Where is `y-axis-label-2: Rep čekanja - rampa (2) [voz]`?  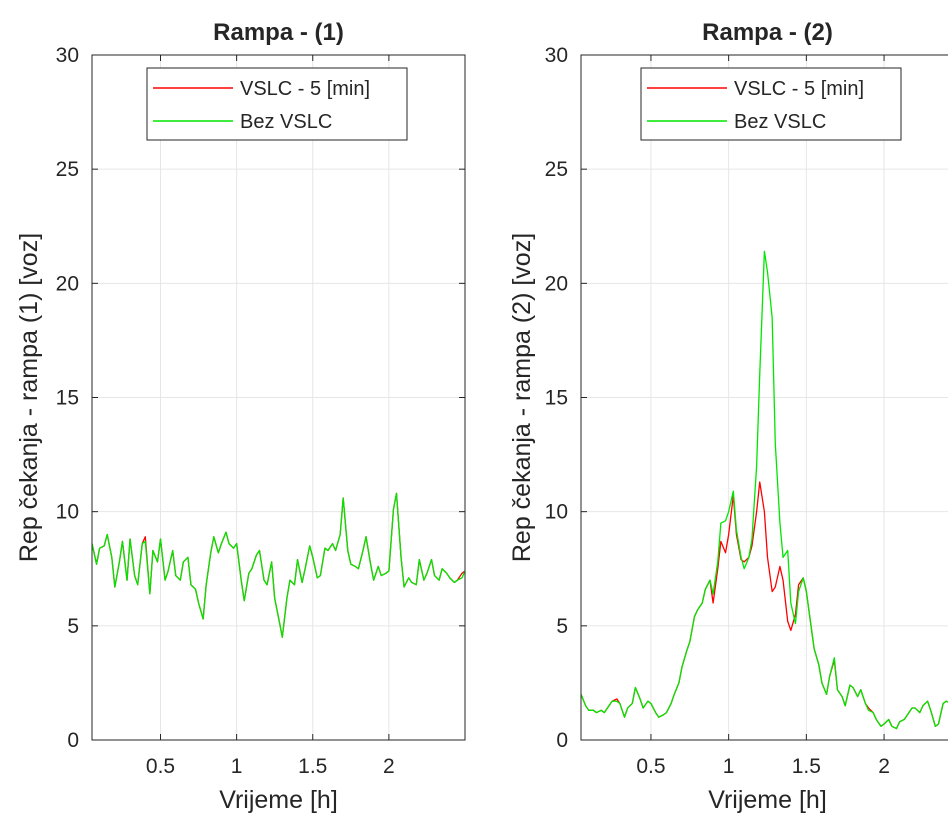
y-axis-label-2: Rep čekanja - rampa (2) [voz] is located at coordinates (522, 397).